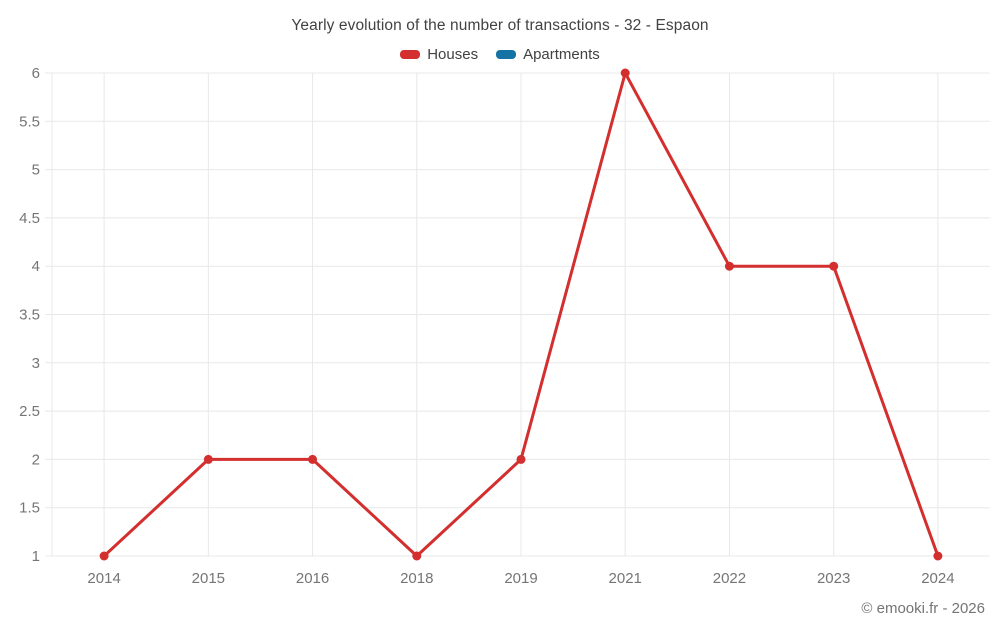  What do you see at coordinates (833, 578) in the screenshot?
I see `x-tick-label: 2023` at bounding box center [833, 578].